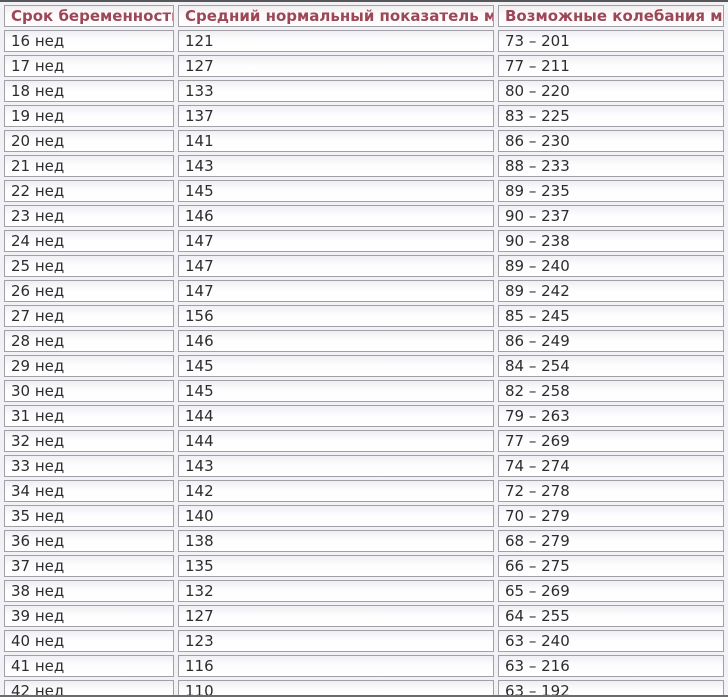 The image size is (728, 697). Describe the element at coordinates (336, 116) in the screenshot. I see `average-value-cell: 137` at that location.